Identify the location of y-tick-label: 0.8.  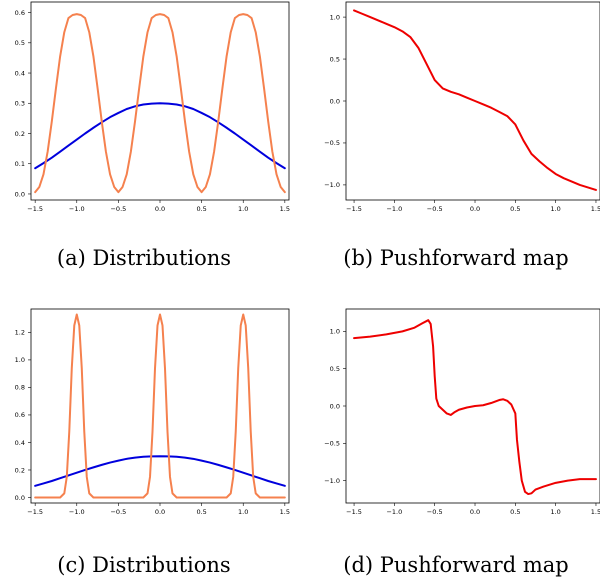
(20, 388).